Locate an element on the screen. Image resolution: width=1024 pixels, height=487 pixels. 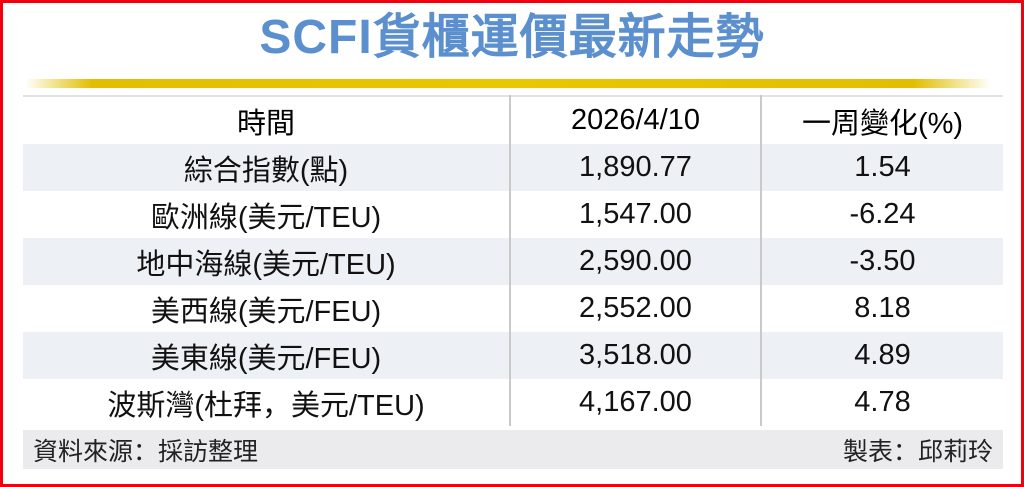
table-row-mediterranean: 地中海線(美元/TEU) 2,590.00 -3.50 is located at coordinates (513, 261).